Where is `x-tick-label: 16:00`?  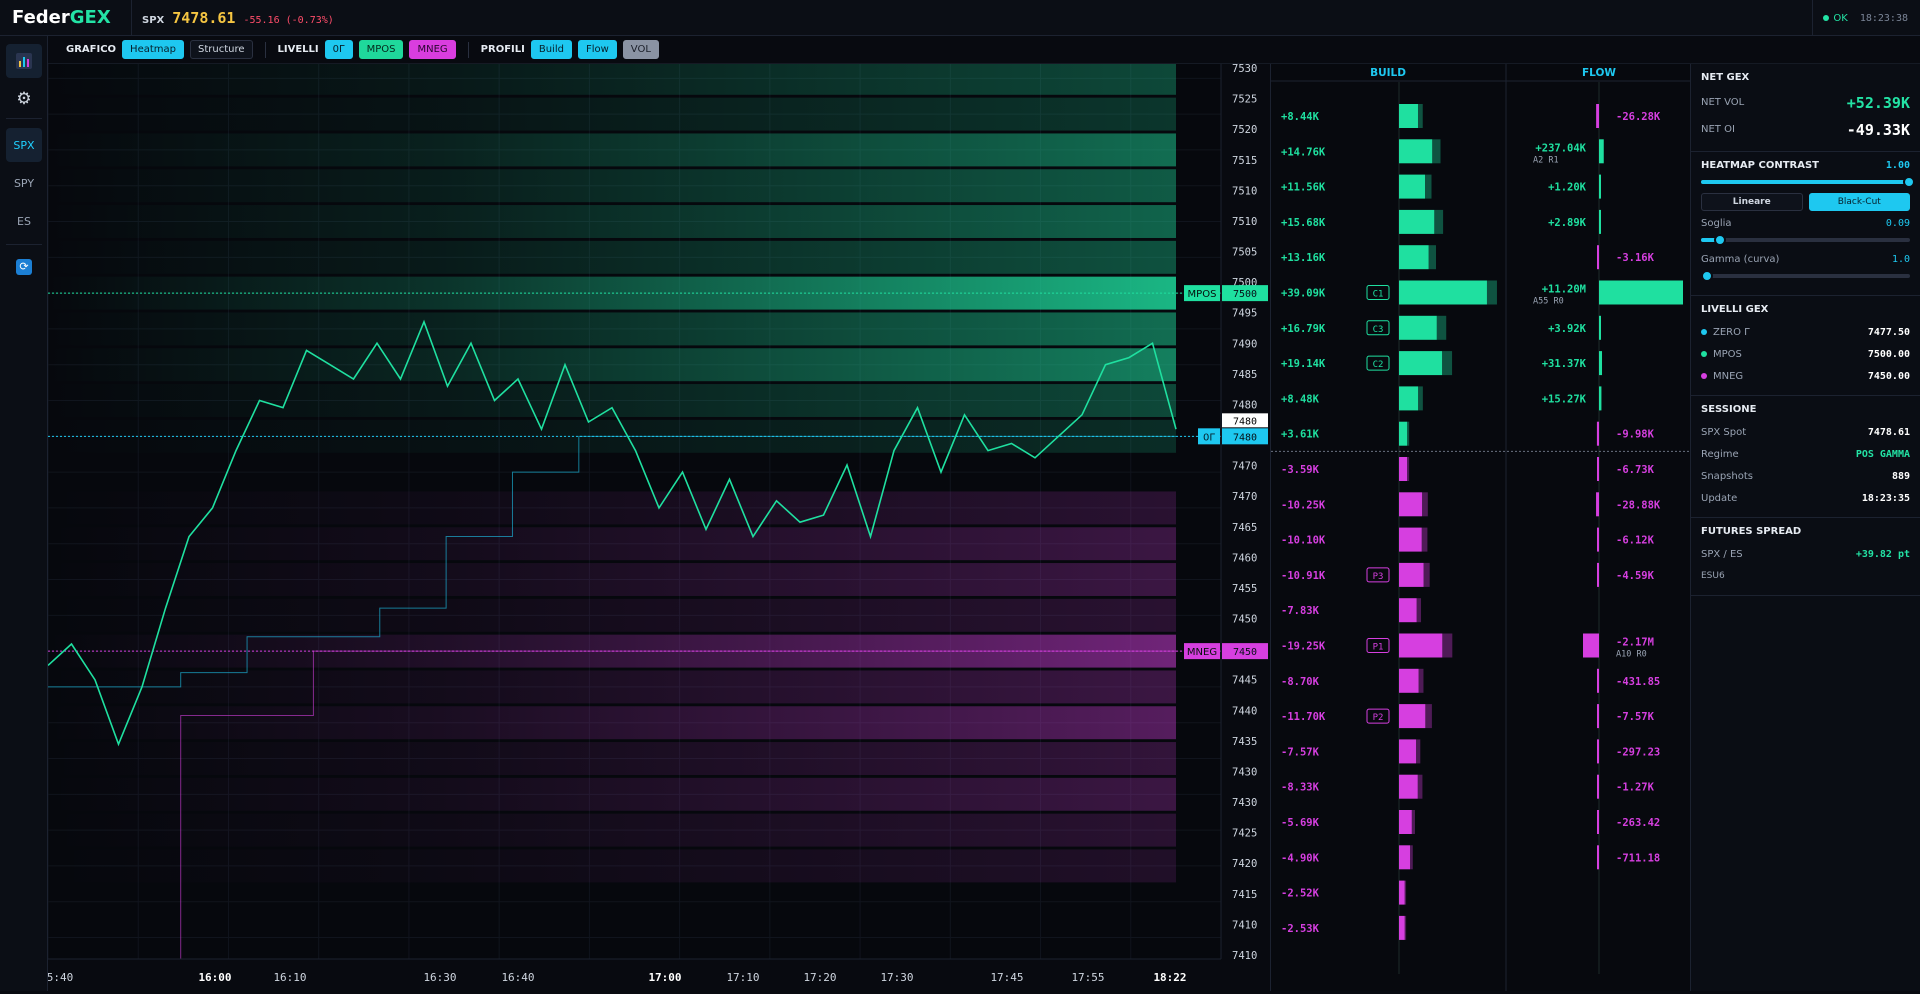 x-tick-label: 16:00 is located at coordinates (214, 977).